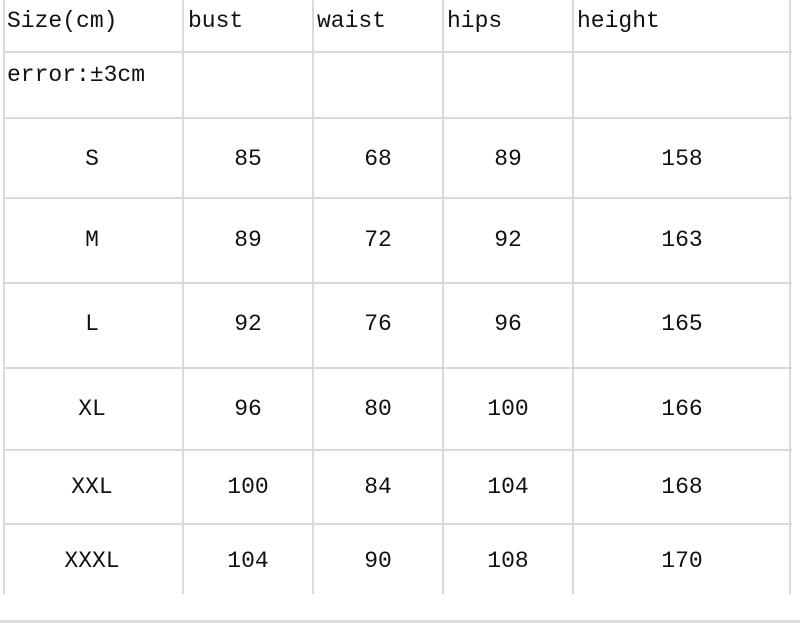 This screenshot has width=800, height=623. What do you see at coordinates (508, 324) in the screenshot?
I see `cell-hips: 96` at bounding box center [508, 324].